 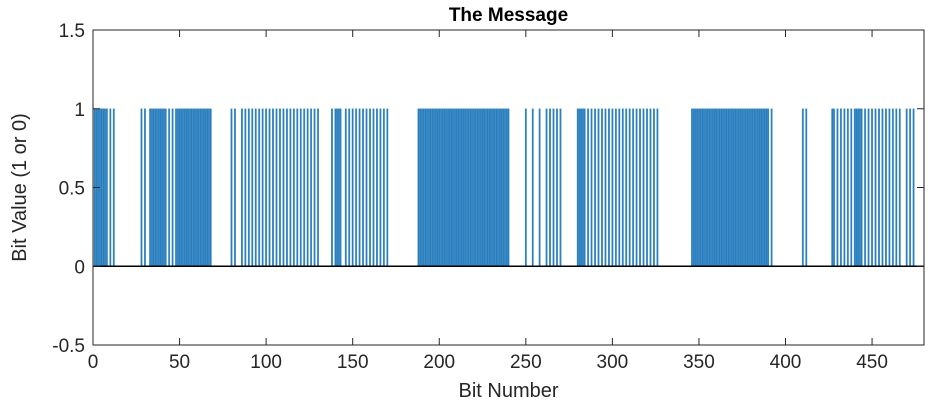 I want to click on x-tick-label: 50, so click(x=179, y=362).